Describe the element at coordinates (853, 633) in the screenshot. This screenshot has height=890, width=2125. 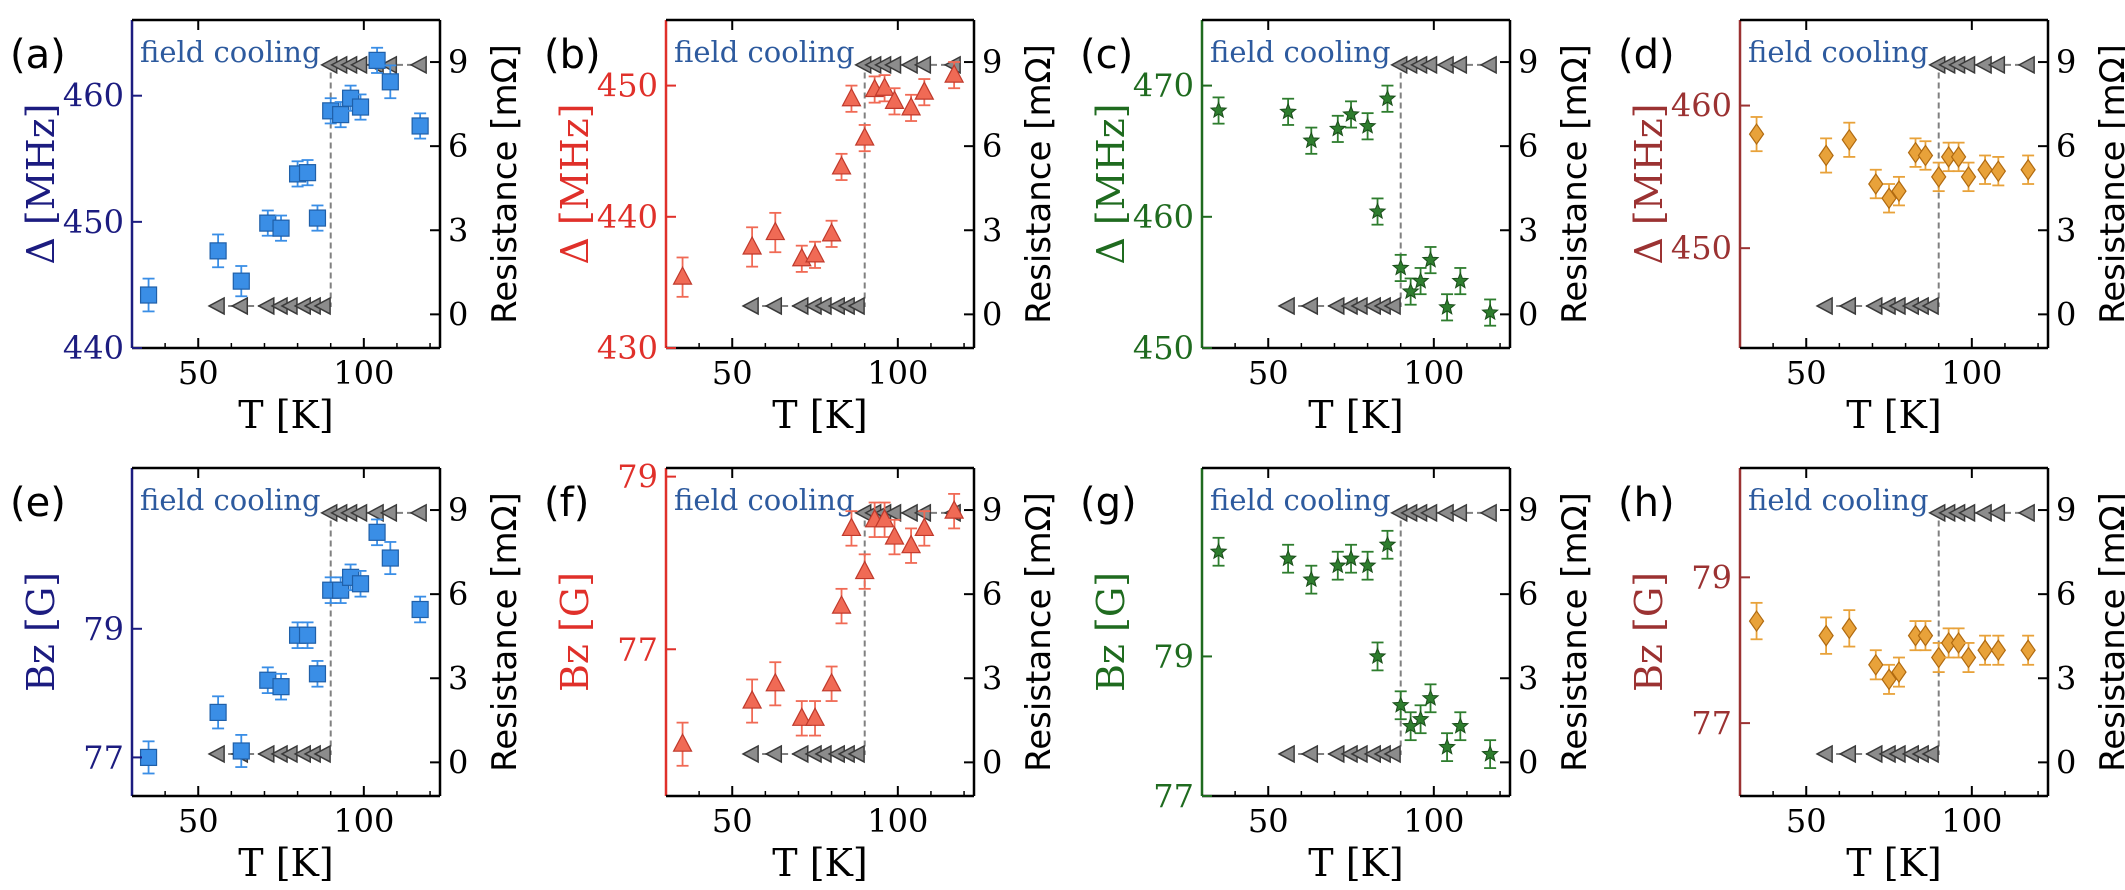
I see `resistance-line` at that location.